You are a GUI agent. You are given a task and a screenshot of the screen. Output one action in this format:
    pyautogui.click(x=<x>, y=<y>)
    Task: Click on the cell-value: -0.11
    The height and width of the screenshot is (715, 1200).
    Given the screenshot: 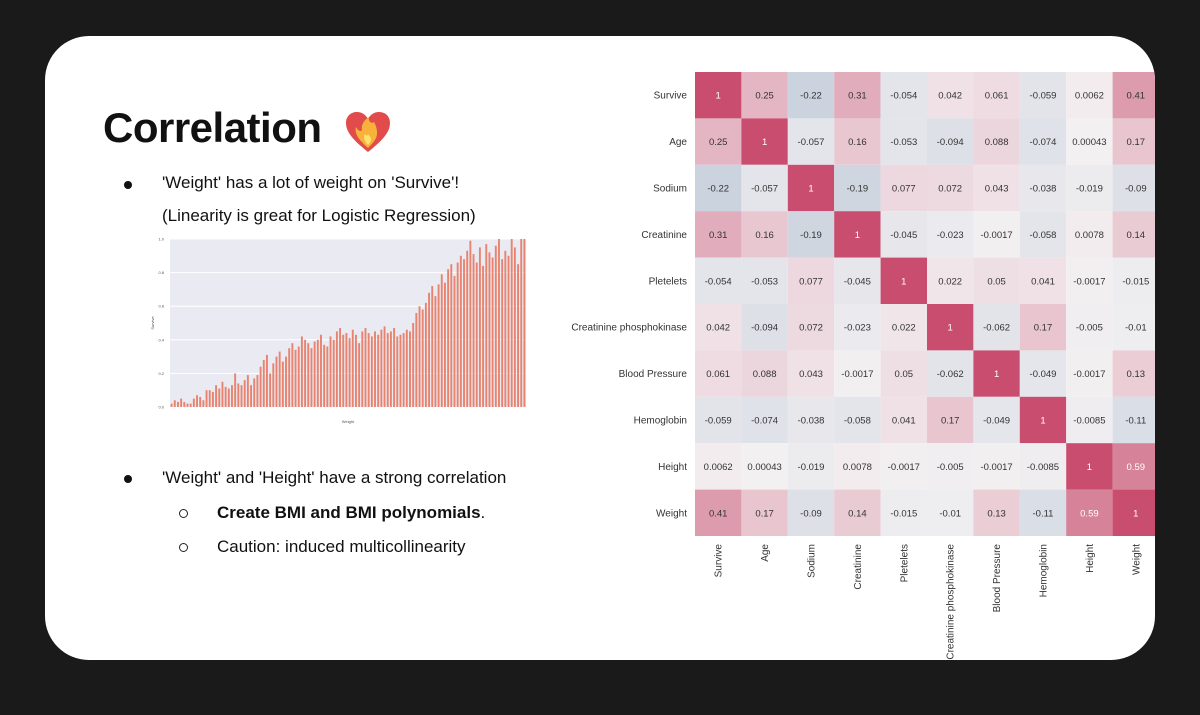 What is the action you would take?
    pyautogui.click(x=1135, y=421)
    